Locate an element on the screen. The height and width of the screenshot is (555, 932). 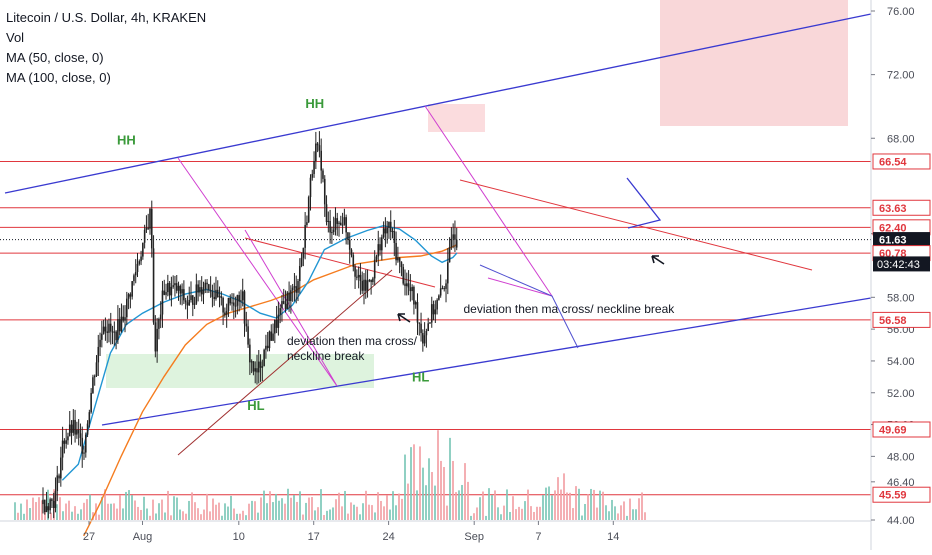
x-tick-label: Sep is located at coordinates (474, 537).